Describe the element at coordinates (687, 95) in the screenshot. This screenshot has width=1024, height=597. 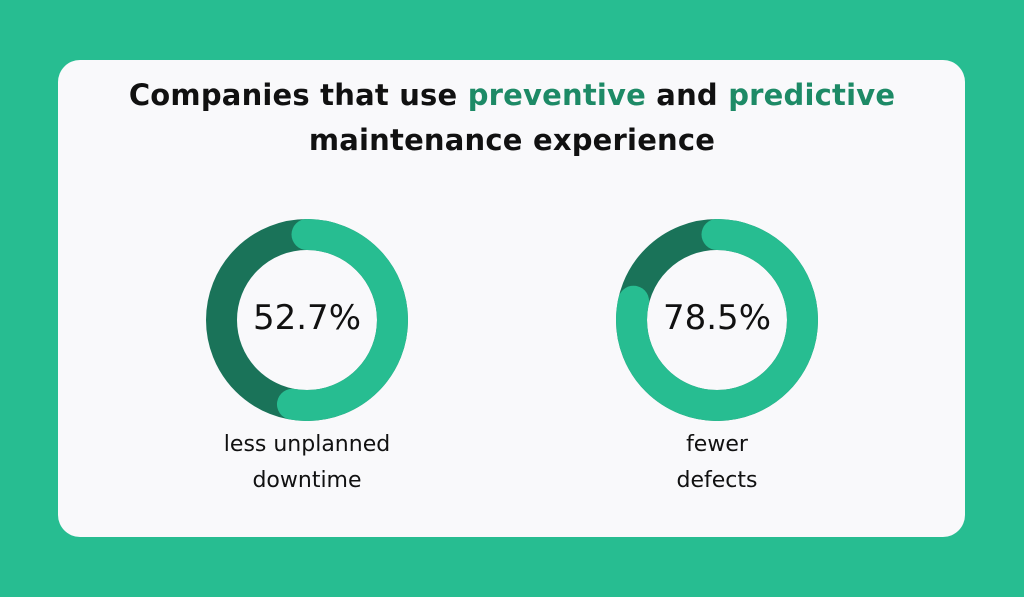
I see `title-text: and` at that location.